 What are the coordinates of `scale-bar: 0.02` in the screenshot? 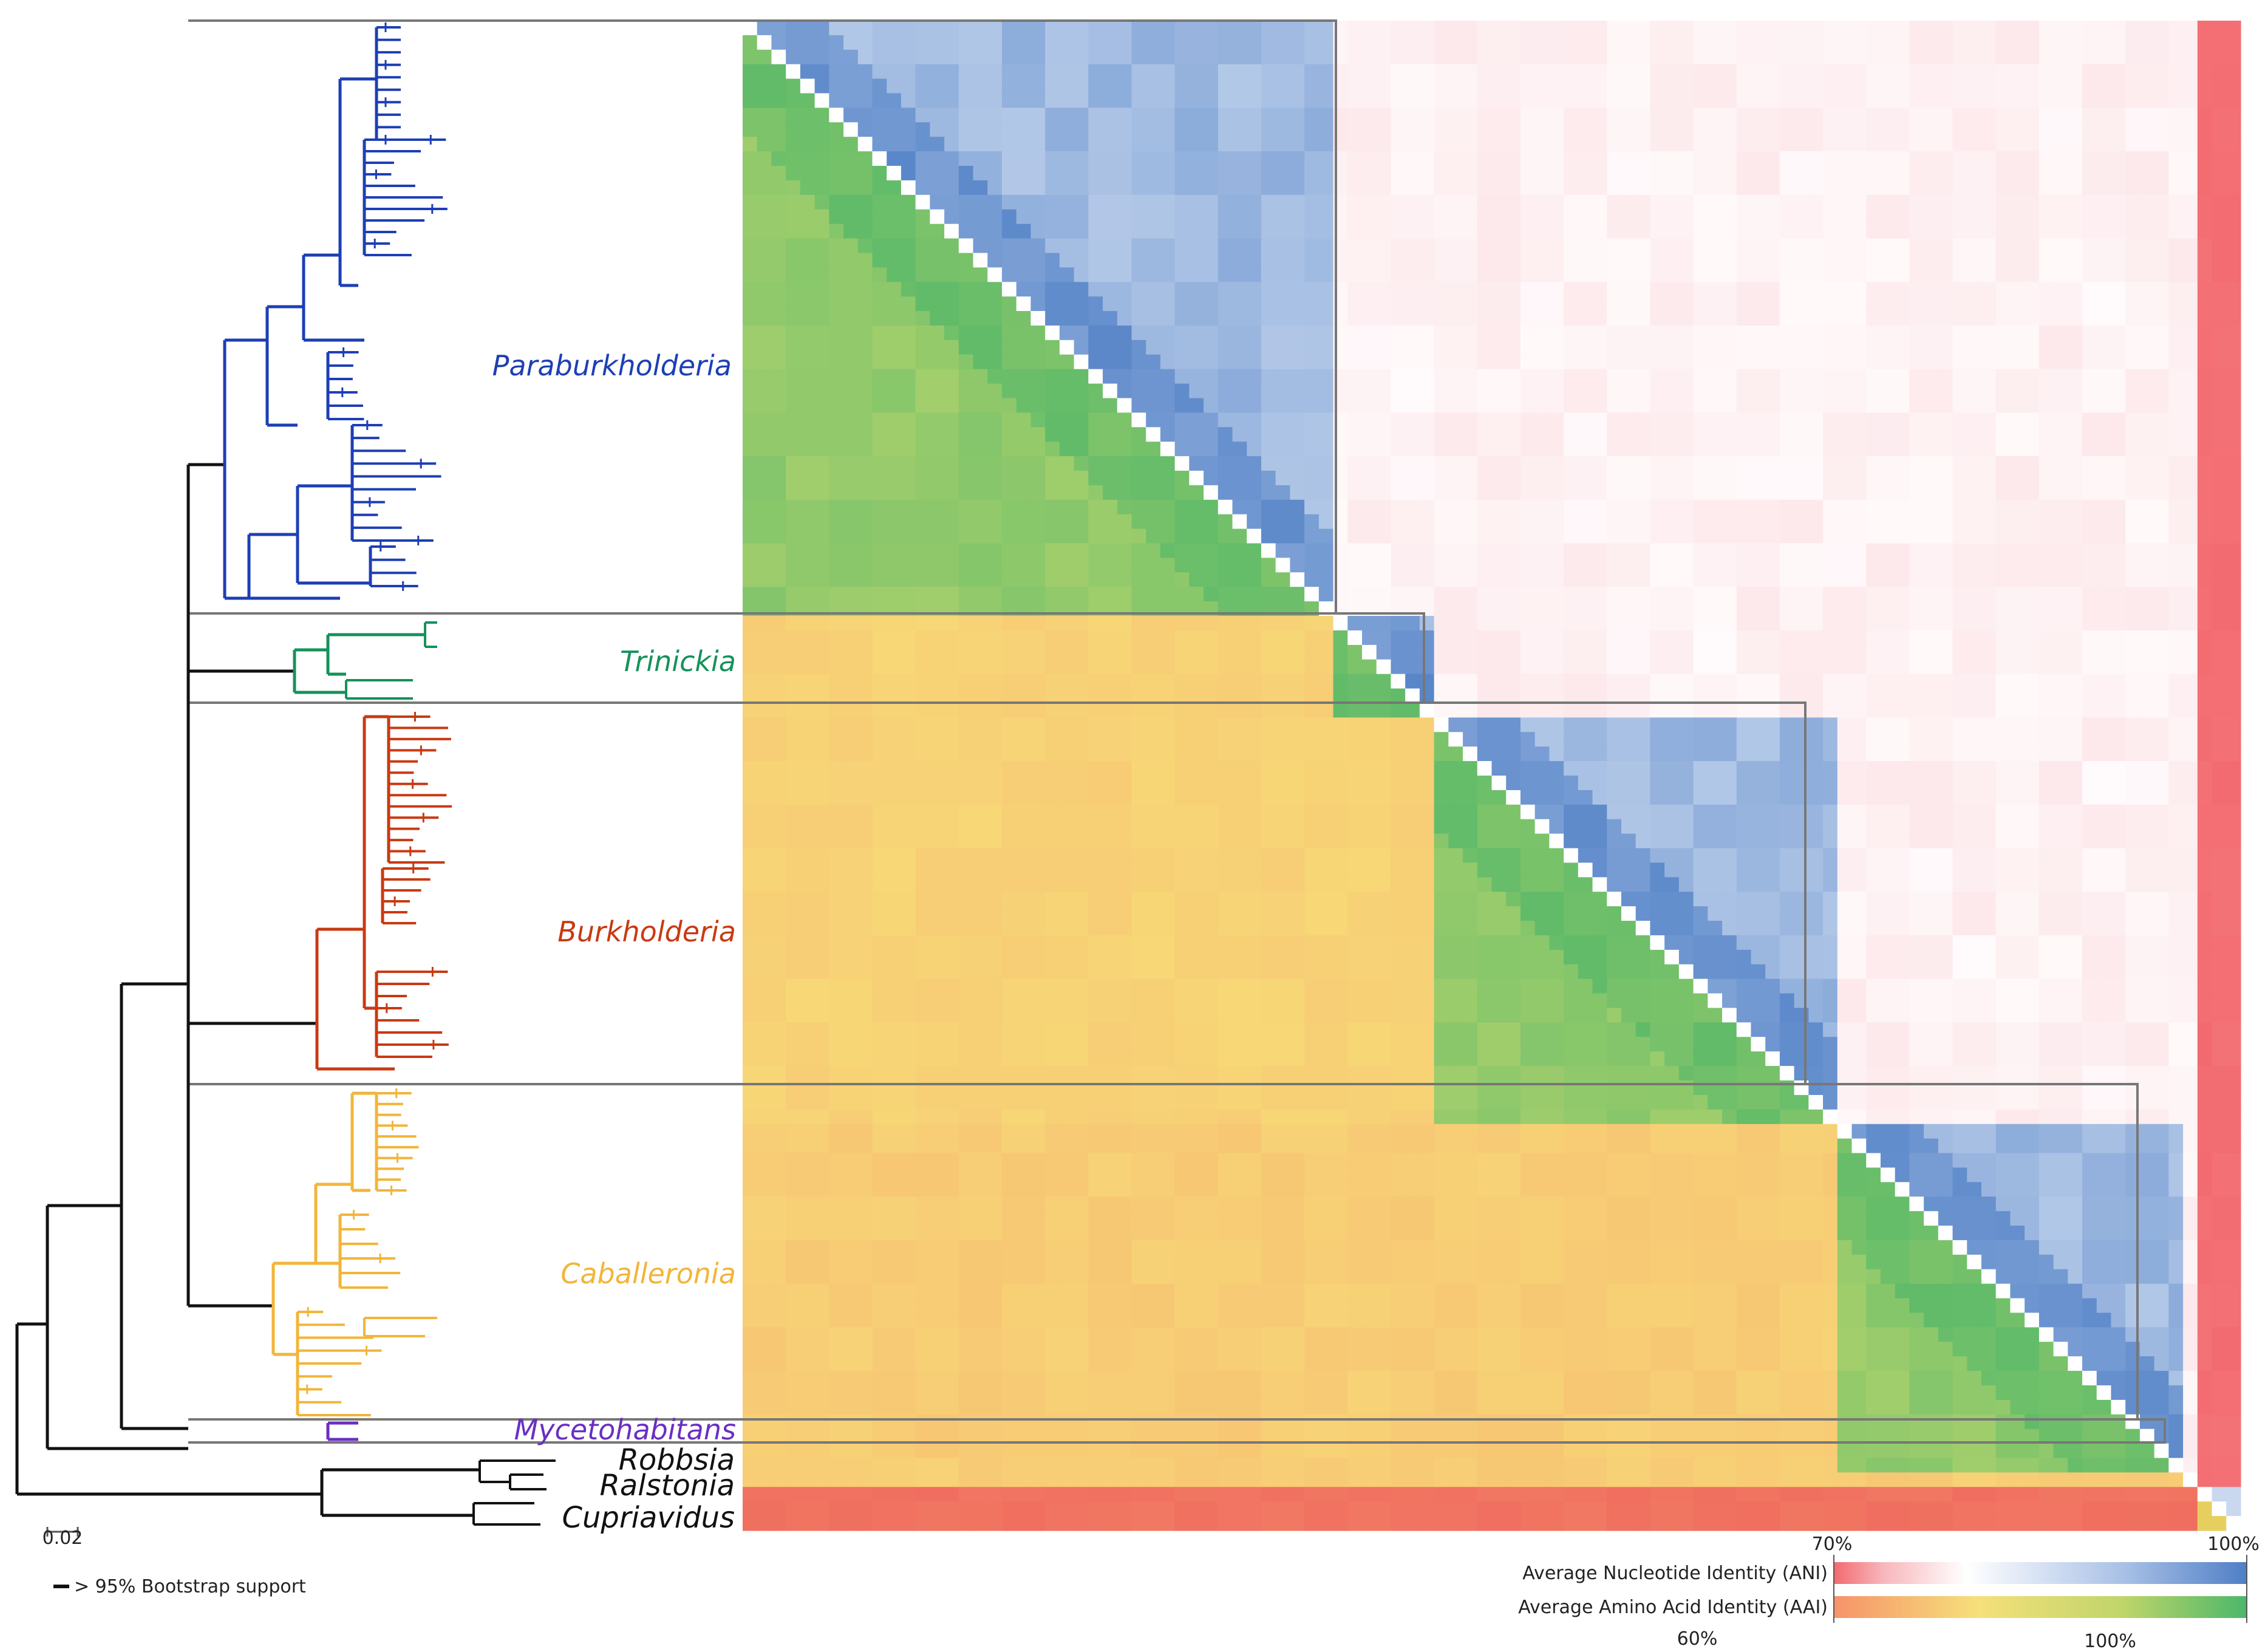 It's located at (63, 1538).